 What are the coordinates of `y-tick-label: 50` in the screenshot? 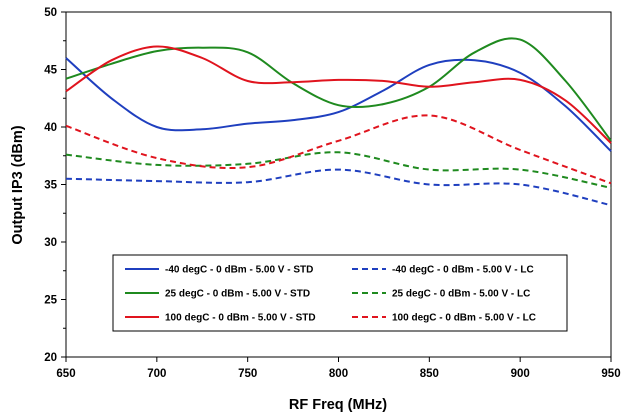 It's located at (50, 13).